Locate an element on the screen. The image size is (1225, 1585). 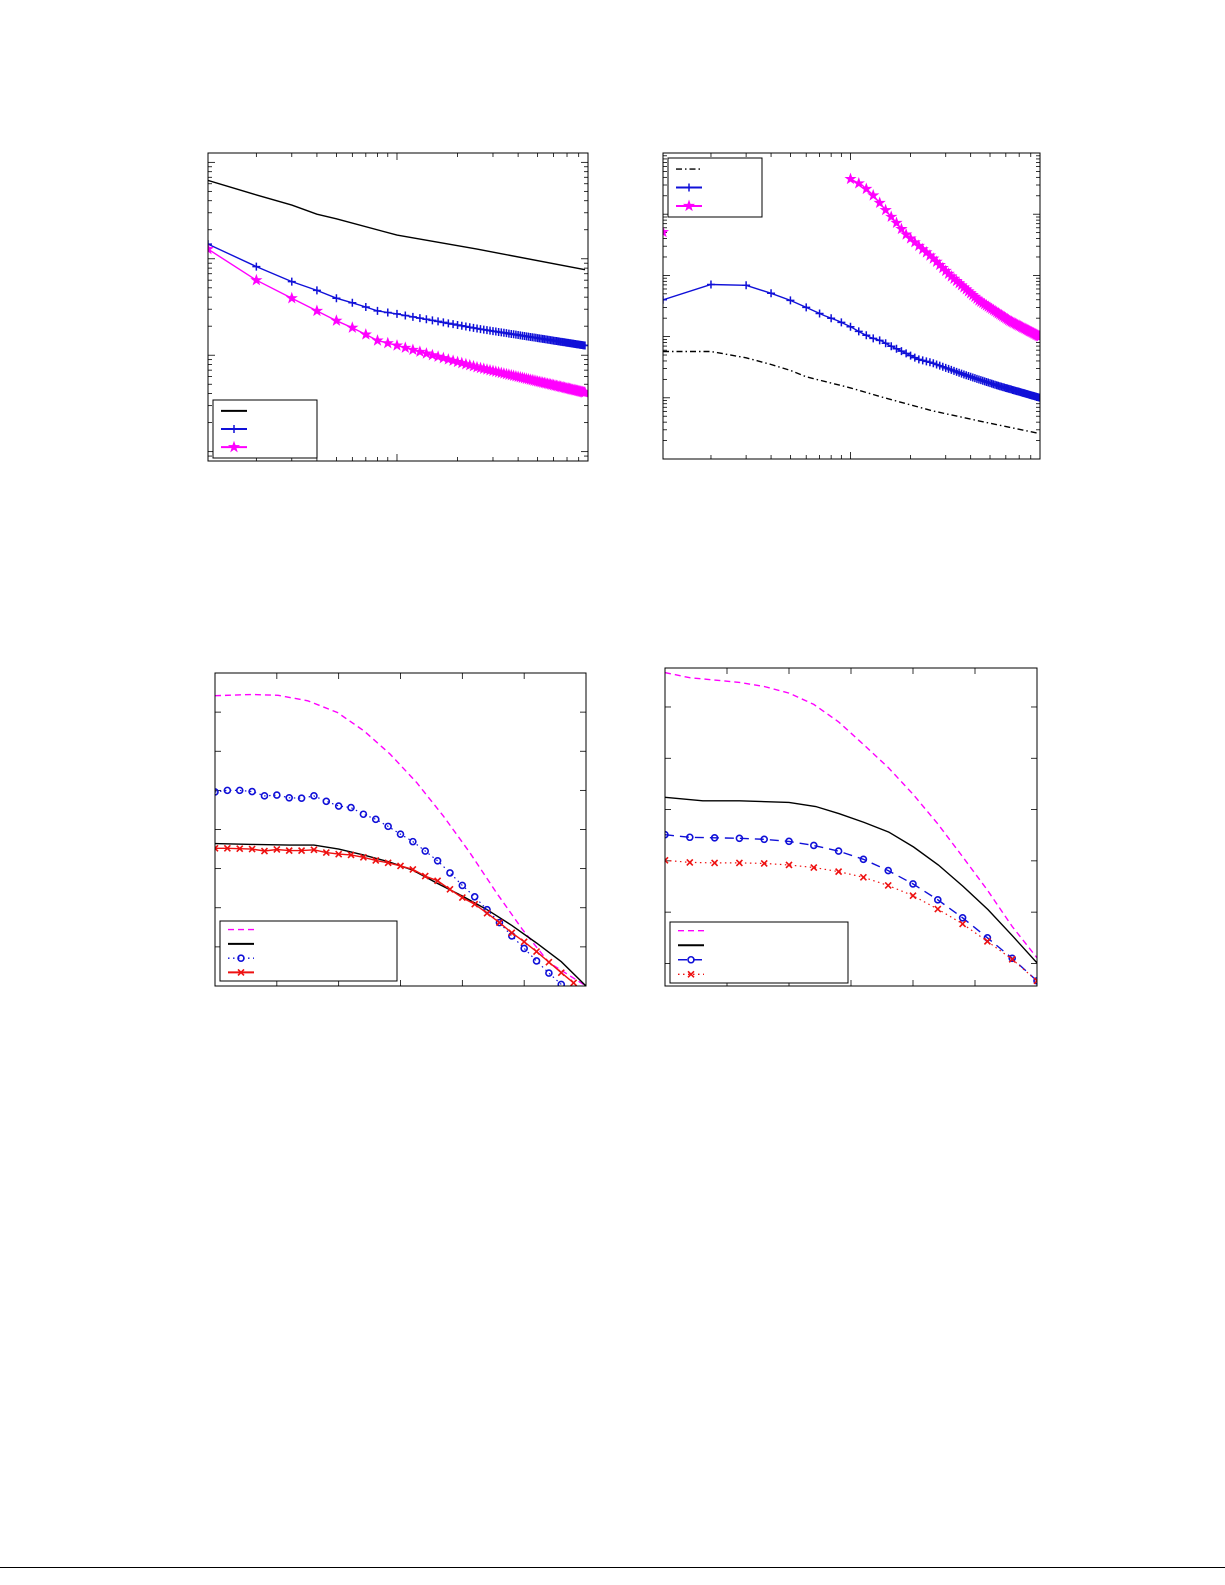
axes-frame is located at coordinates (851, 306).